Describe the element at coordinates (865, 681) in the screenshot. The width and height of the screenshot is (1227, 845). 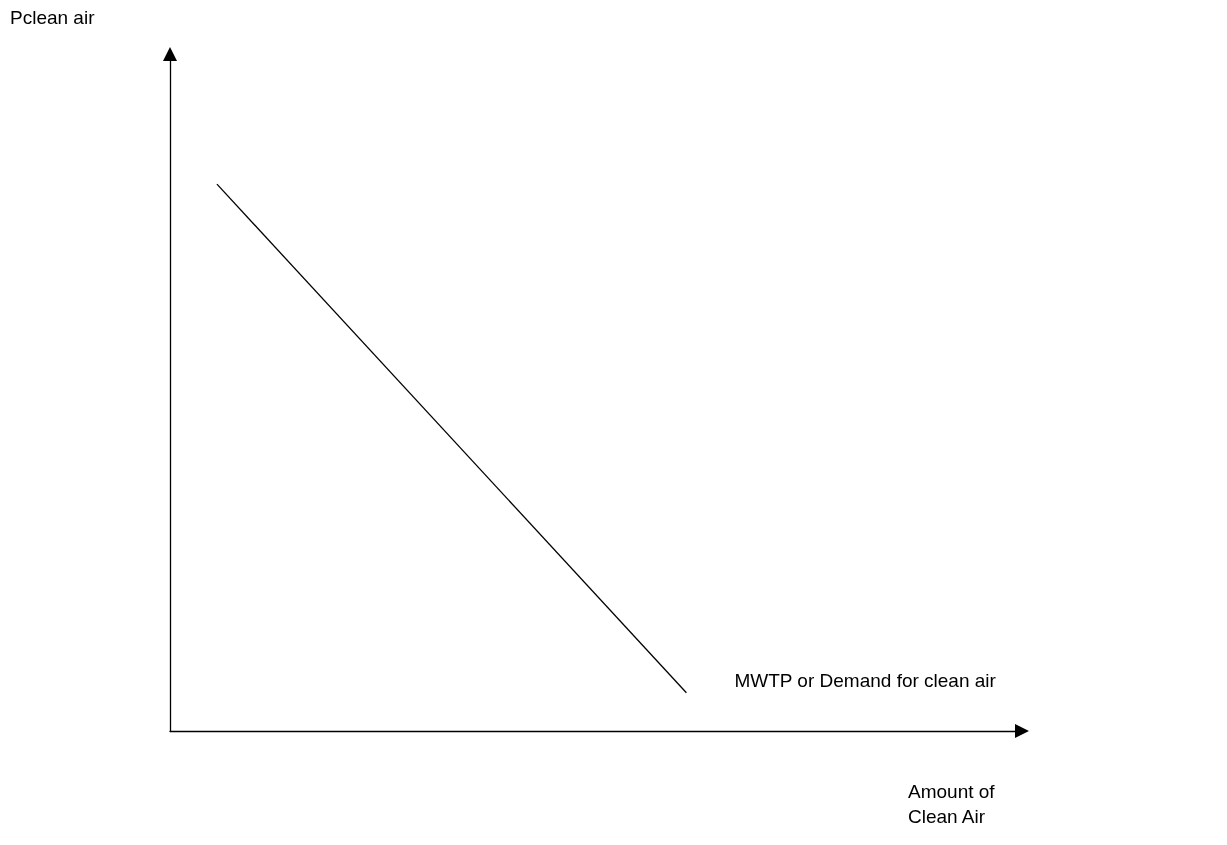
I see `text: MWTP or Demand for clean air` at that location.